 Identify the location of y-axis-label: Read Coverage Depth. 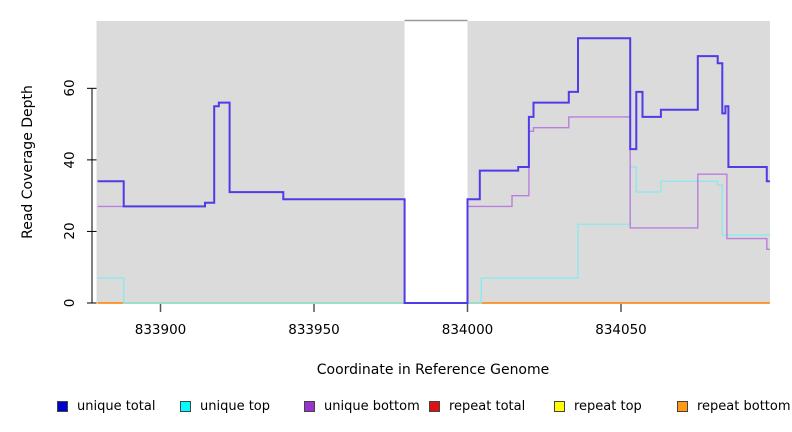
(28, 162).